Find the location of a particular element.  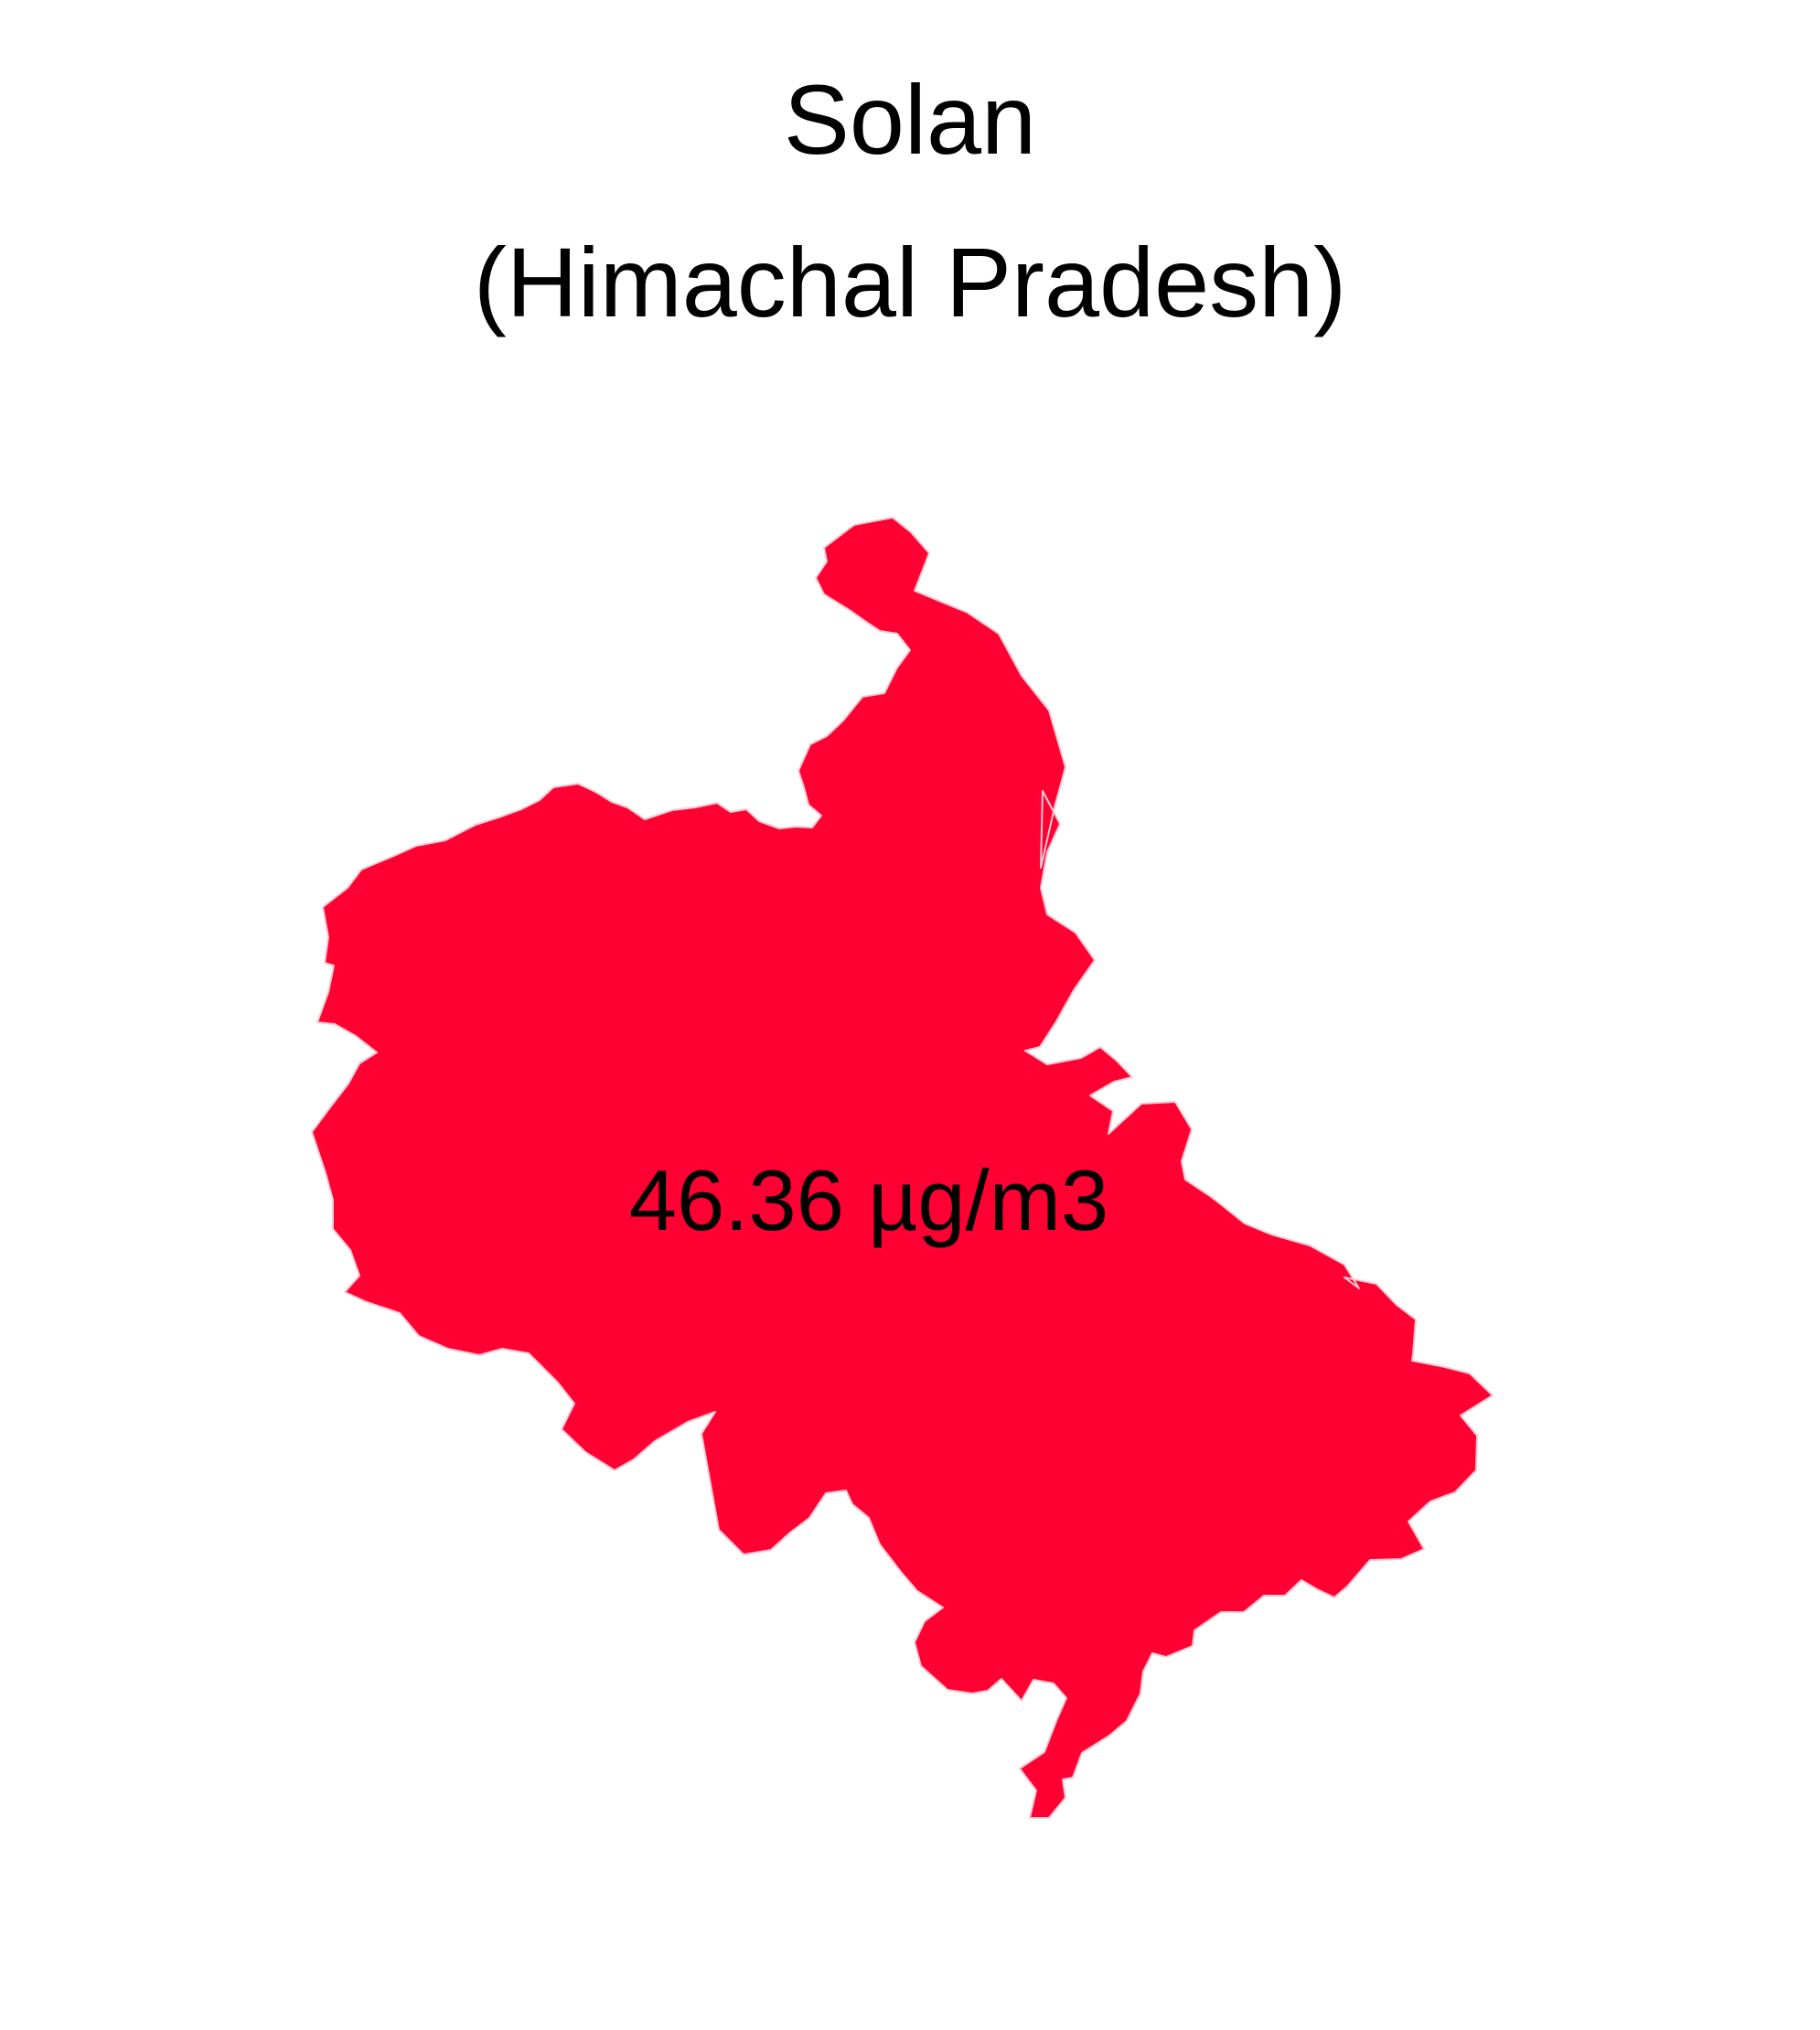

map-title: Solan is located at coordinates (910, 119).